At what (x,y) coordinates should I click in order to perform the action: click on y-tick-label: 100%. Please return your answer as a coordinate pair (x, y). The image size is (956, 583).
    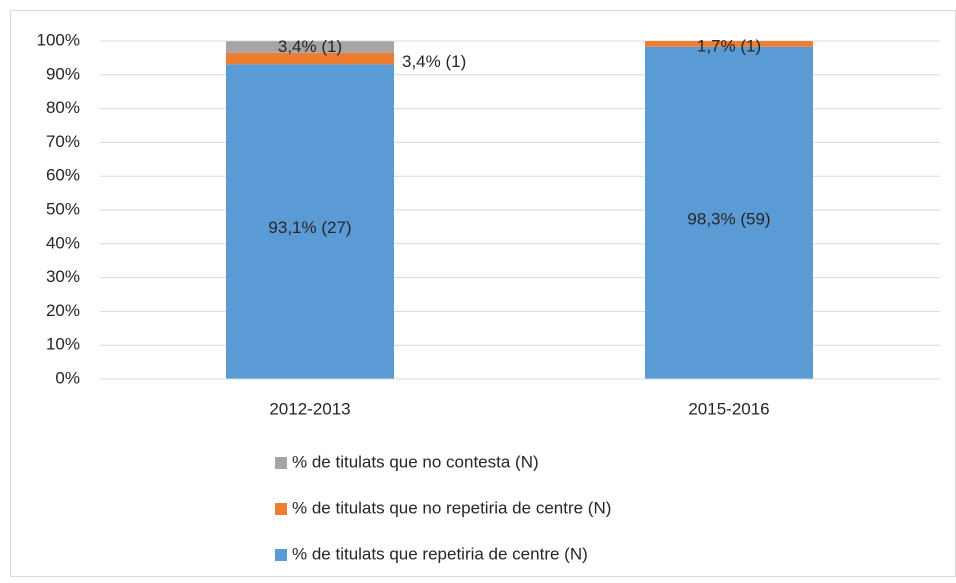
    Looking at the image, I should click on (58, 39).